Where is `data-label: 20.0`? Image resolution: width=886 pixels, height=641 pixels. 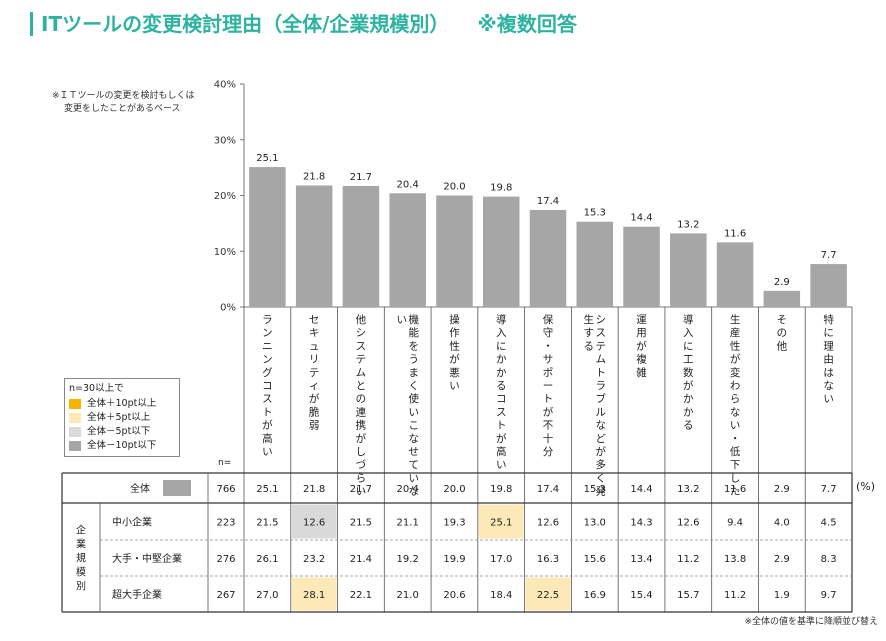
data-label: 20.0 is located at coordinates (454, 187).